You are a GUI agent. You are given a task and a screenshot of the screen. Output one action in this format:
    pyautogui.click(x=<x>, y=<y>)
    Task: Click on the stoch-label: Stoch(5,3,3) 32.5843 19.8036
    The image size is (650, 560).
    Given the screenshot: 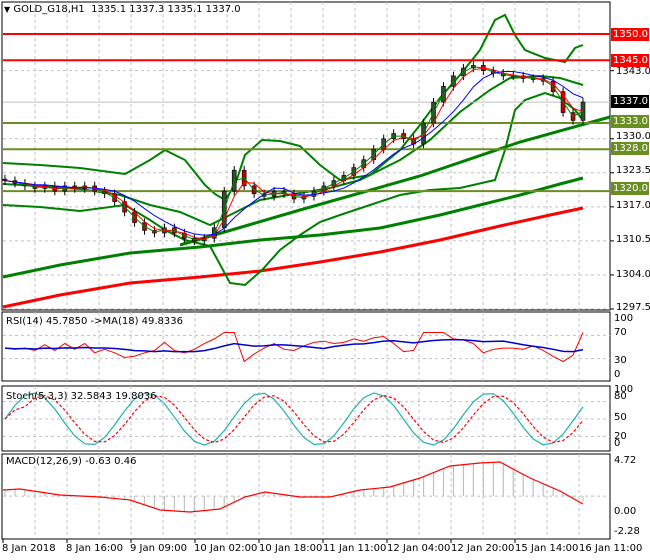 What is the action you would take?
    pyautogui.click(x=81, y=396)
    